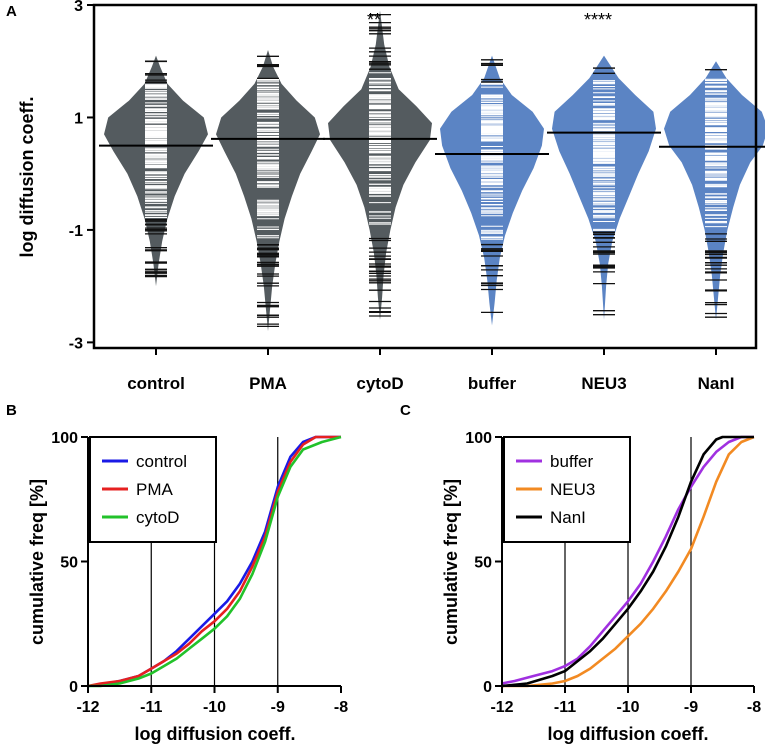 This screenshot has width=765, height=749. I want to click on violin-control, so click(156, 171).